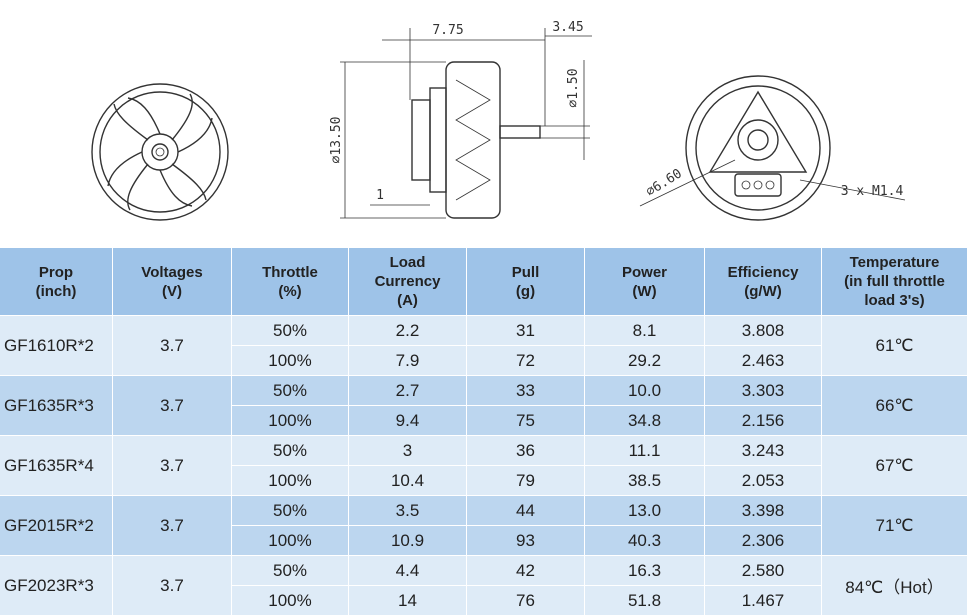  What do you see at coordinates (172, 282) in the screenshot?
I see `header-cell: Voltages (V)` at bounding box center [172, 282].